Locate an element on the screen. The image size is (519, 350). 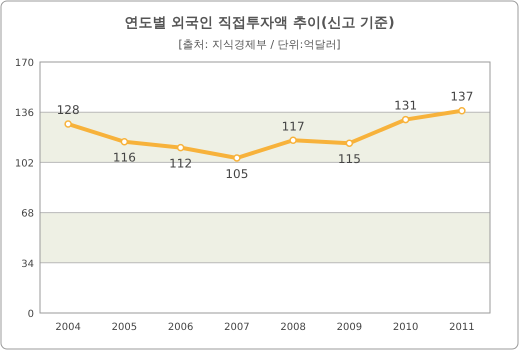
x-tick-label: 2011 is located at coordinates (462, 327).